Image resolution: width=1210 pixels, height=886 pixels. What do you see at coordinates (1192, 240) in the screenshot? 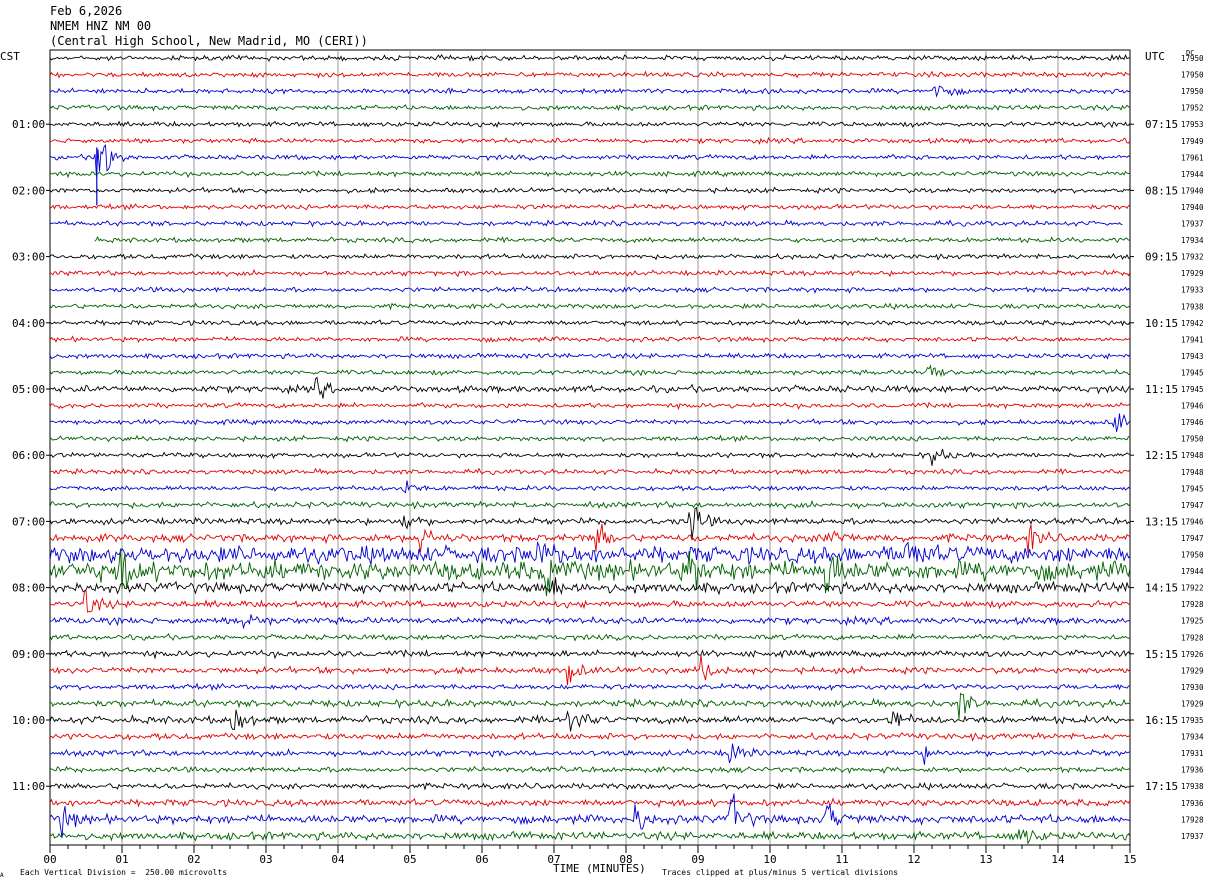
I see `dc-offset-value: 17934` at bounding box center [1192, 240].